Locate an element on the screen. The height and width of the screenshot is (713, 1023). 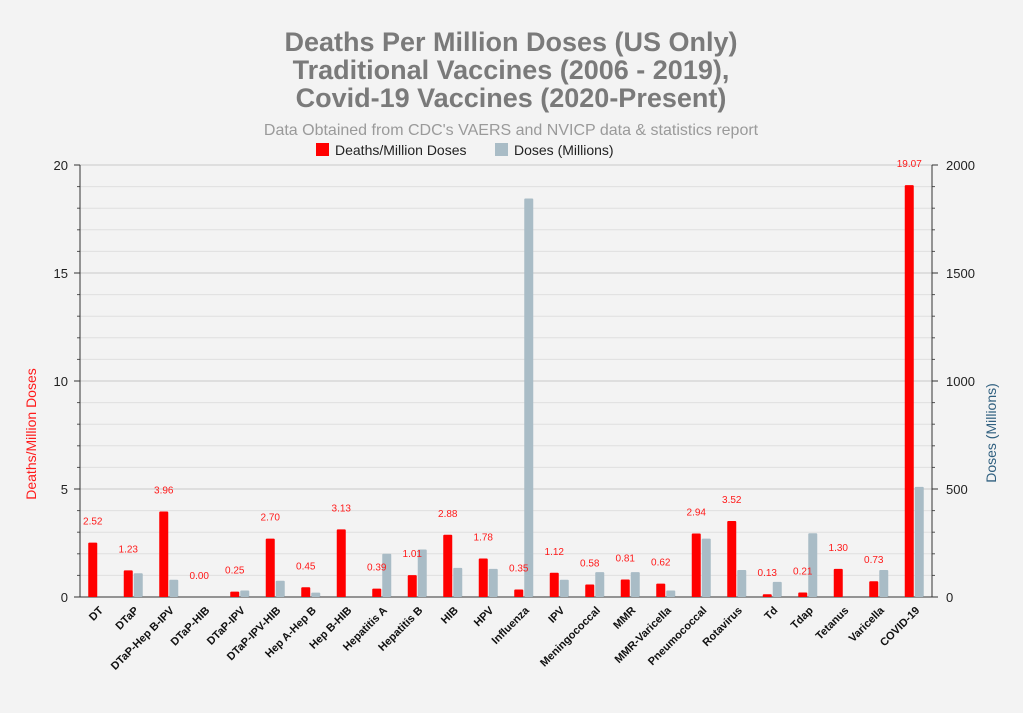
data-label-deaths: 0.35 is located at coordinates (519, 568).